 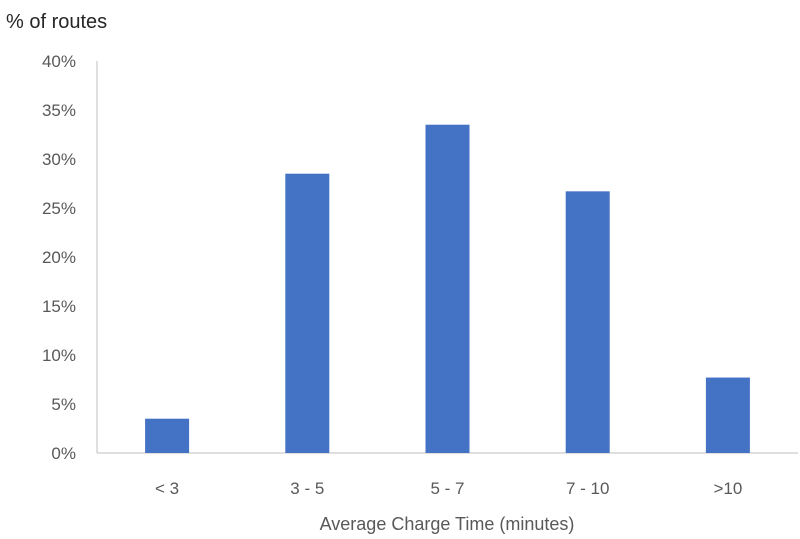 I want to click on x-tick-label: < 3, so click(x=167, y=488).